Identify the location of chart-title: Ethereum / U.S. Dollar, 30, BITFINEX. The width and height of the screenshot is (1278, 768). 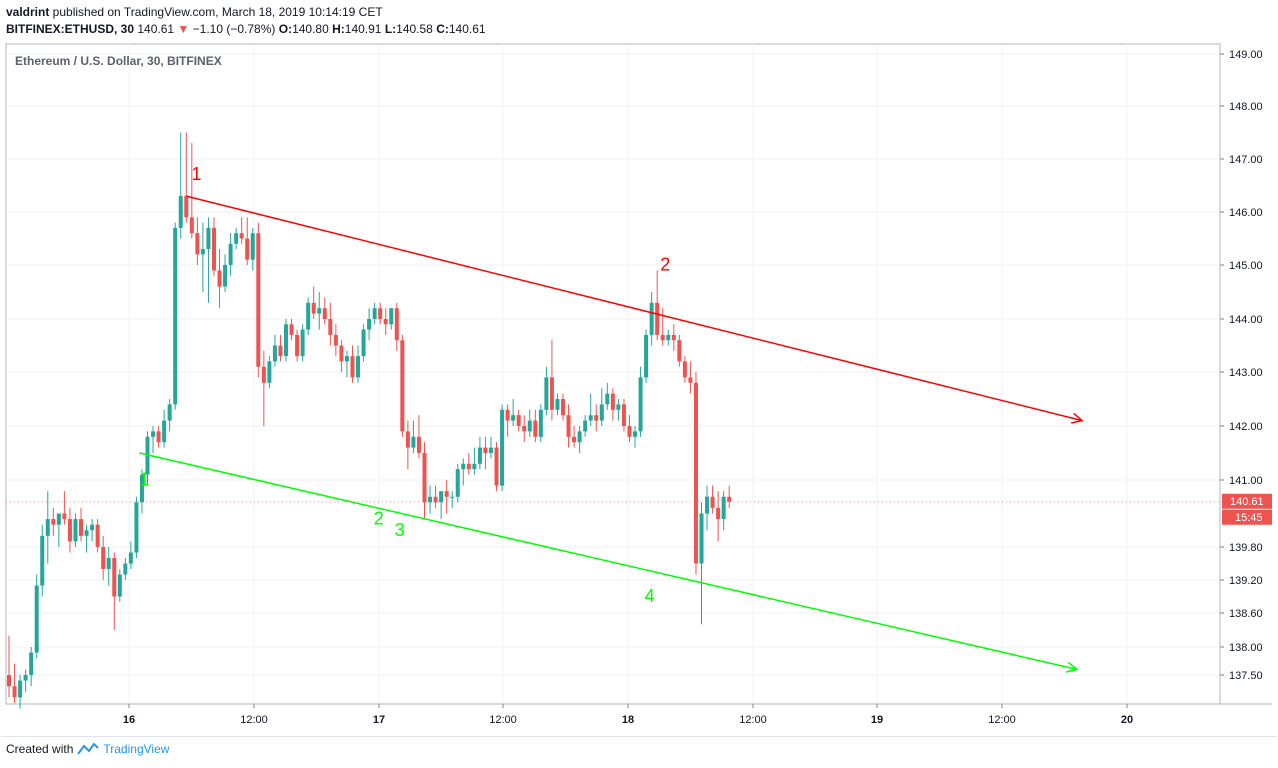
(118, 61).